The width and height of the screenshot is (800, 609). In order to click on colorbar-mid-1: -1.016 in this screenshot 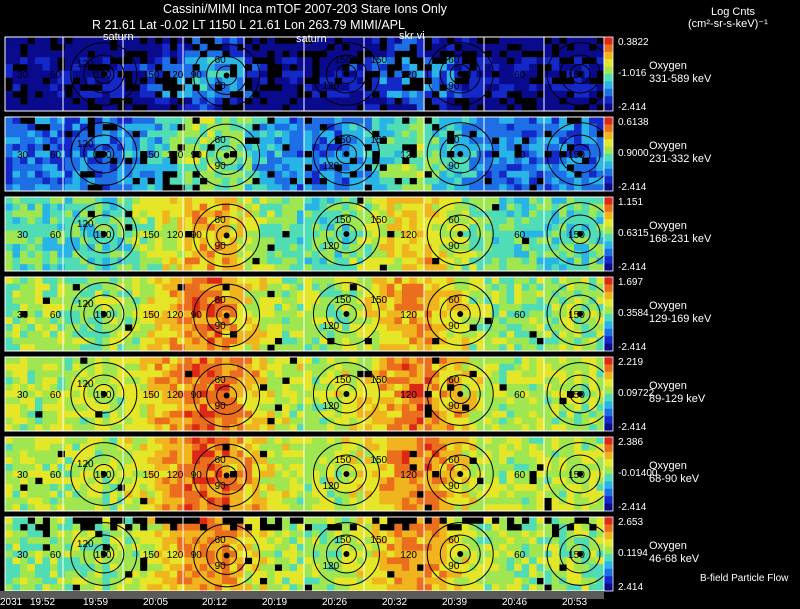, I will do `click(632, 73)`.